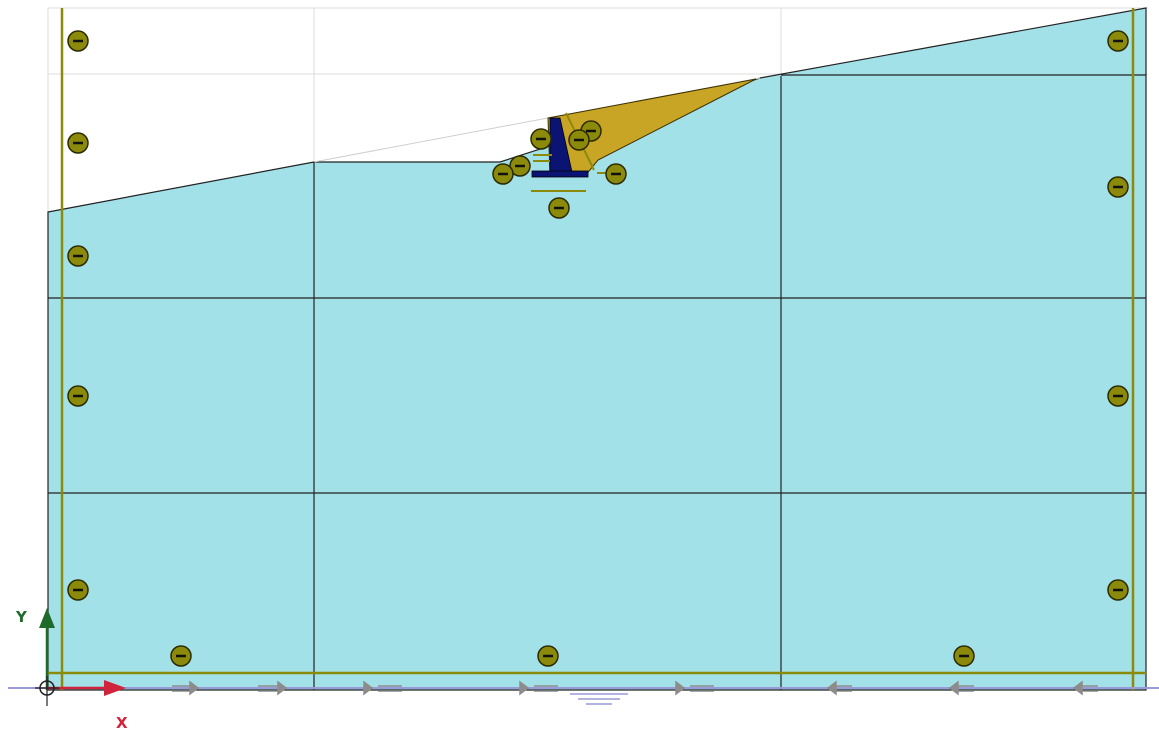 This screenshot has width=1159, height=733. I want to click on bottom-arrows, so click(635, 688).